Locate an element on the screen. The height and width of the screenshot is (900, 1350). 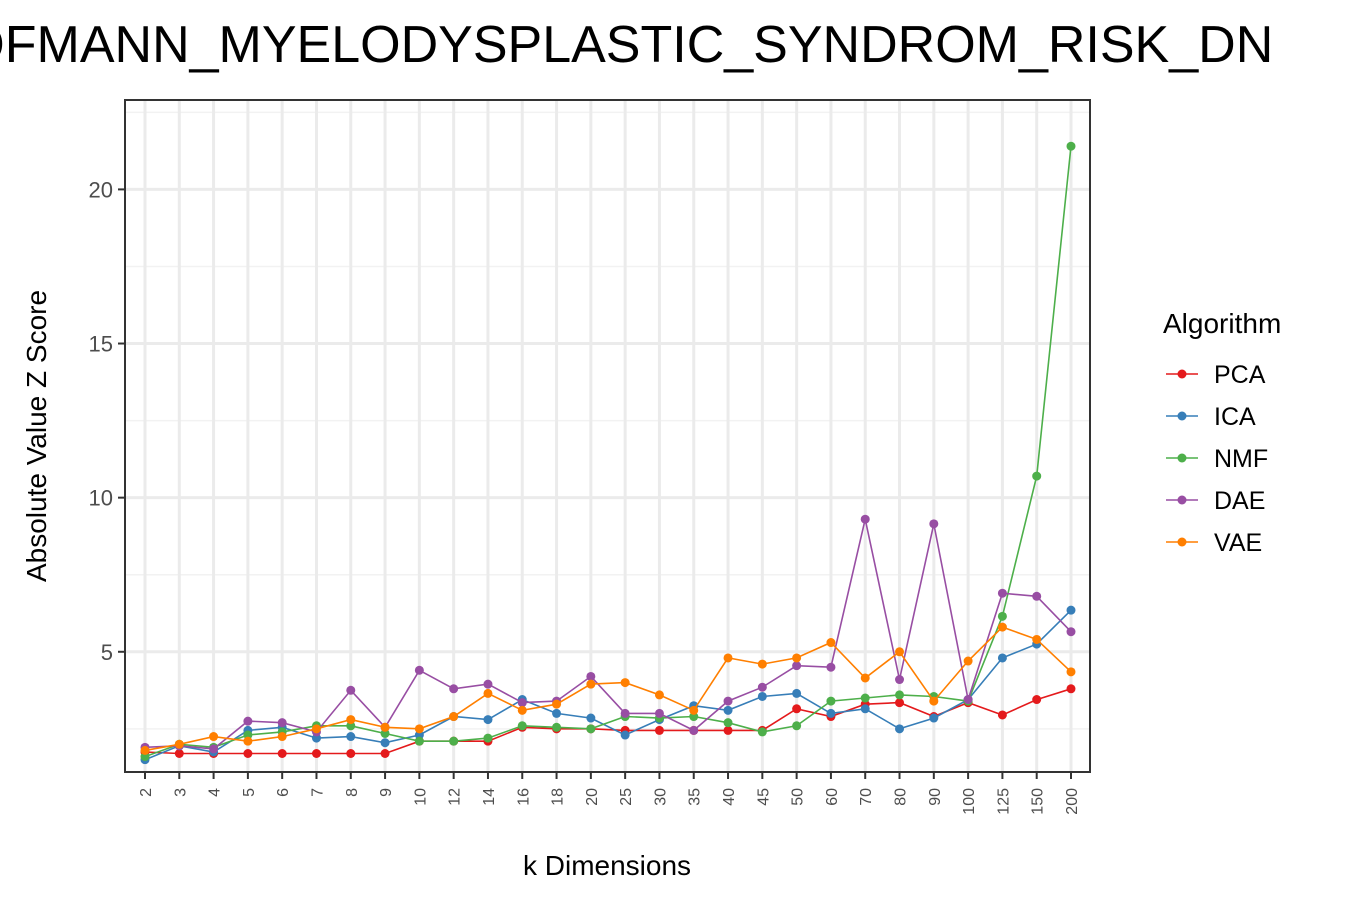
x-tick-label: 16 is located at coordinates (523, 797).